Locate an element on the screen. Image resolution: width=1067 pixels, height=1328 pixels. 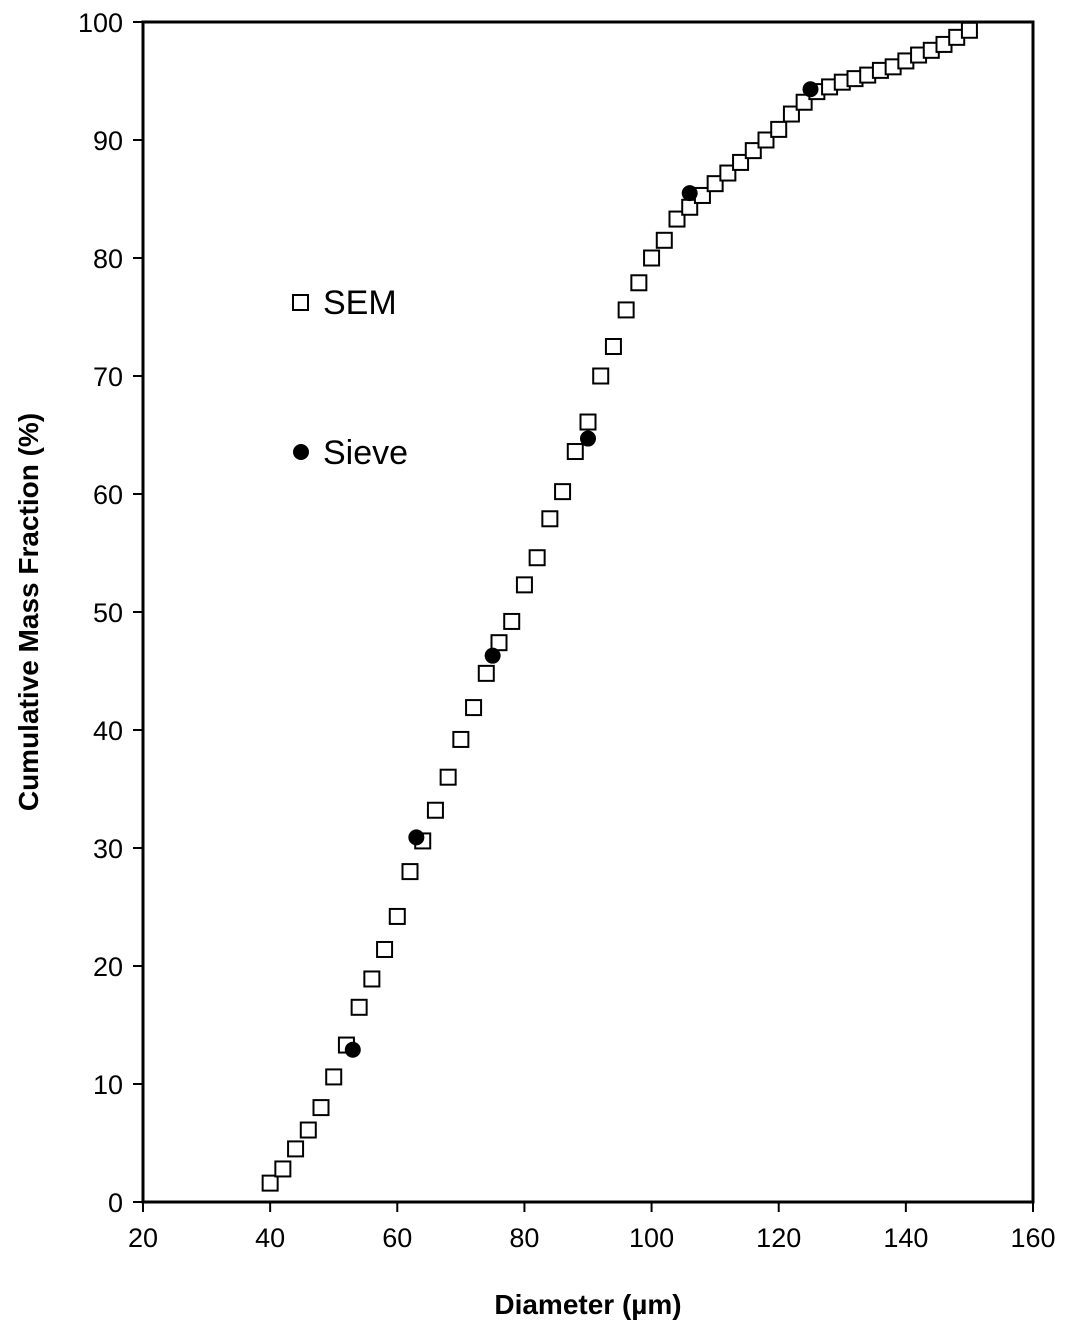
legend-item-sem: SEM is located at coordinates (344, 303).